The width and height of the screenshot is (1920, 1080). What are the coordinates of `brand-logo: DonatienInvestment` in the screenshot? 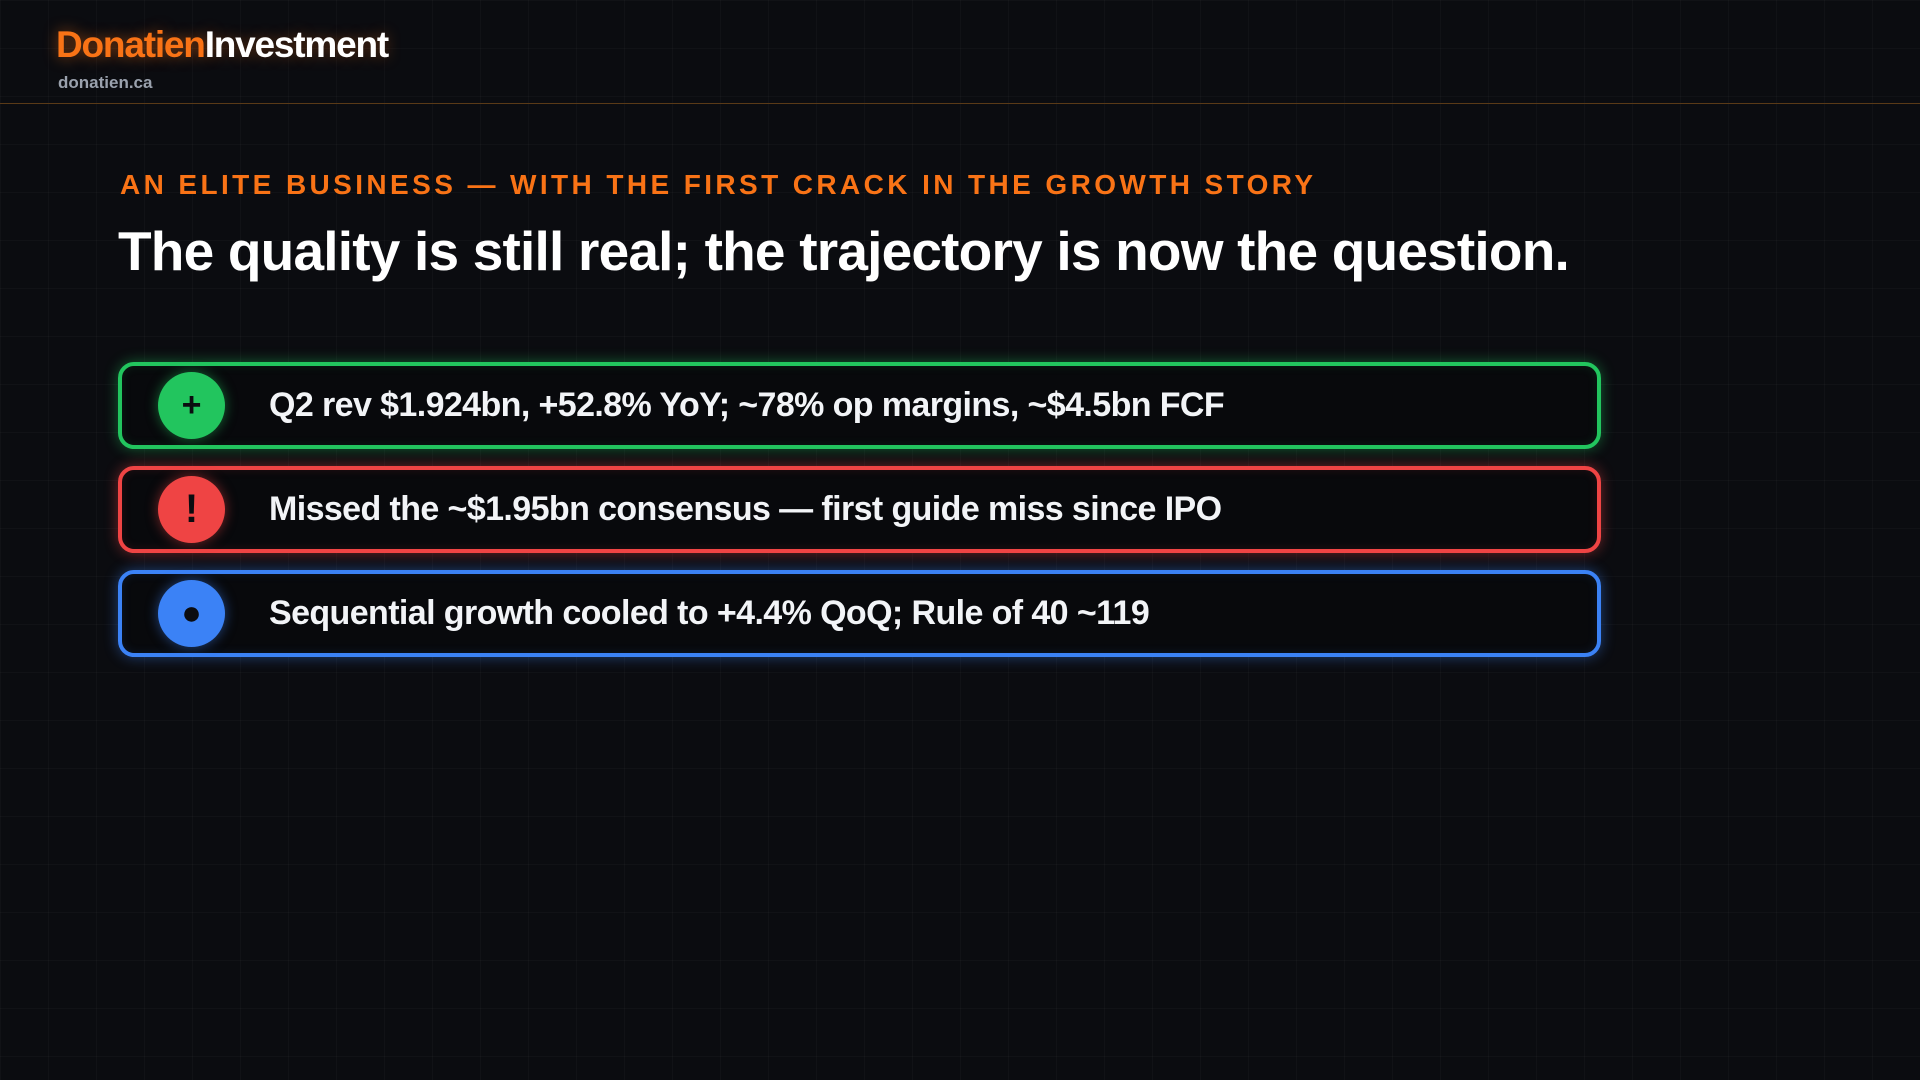 It's located at (223, 45).